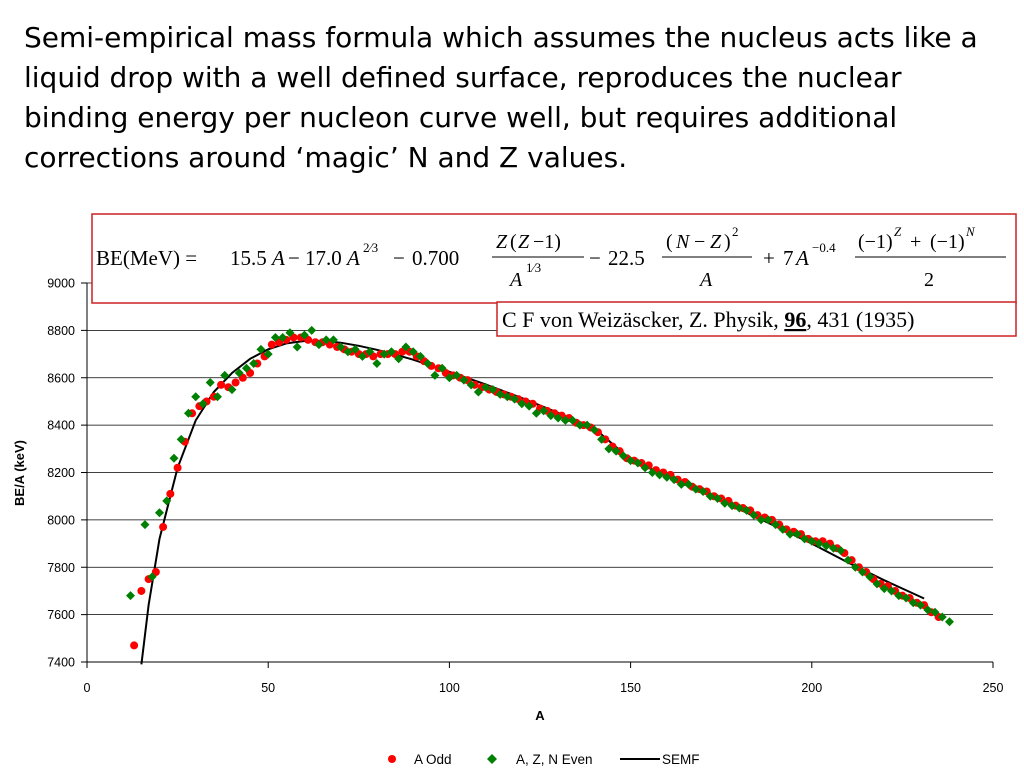 This screenshot has width=1024, height=768. Describe the element at coordinates (788, 258) in the screenshot. I see `formula-coef-pairing: 7` at that location.